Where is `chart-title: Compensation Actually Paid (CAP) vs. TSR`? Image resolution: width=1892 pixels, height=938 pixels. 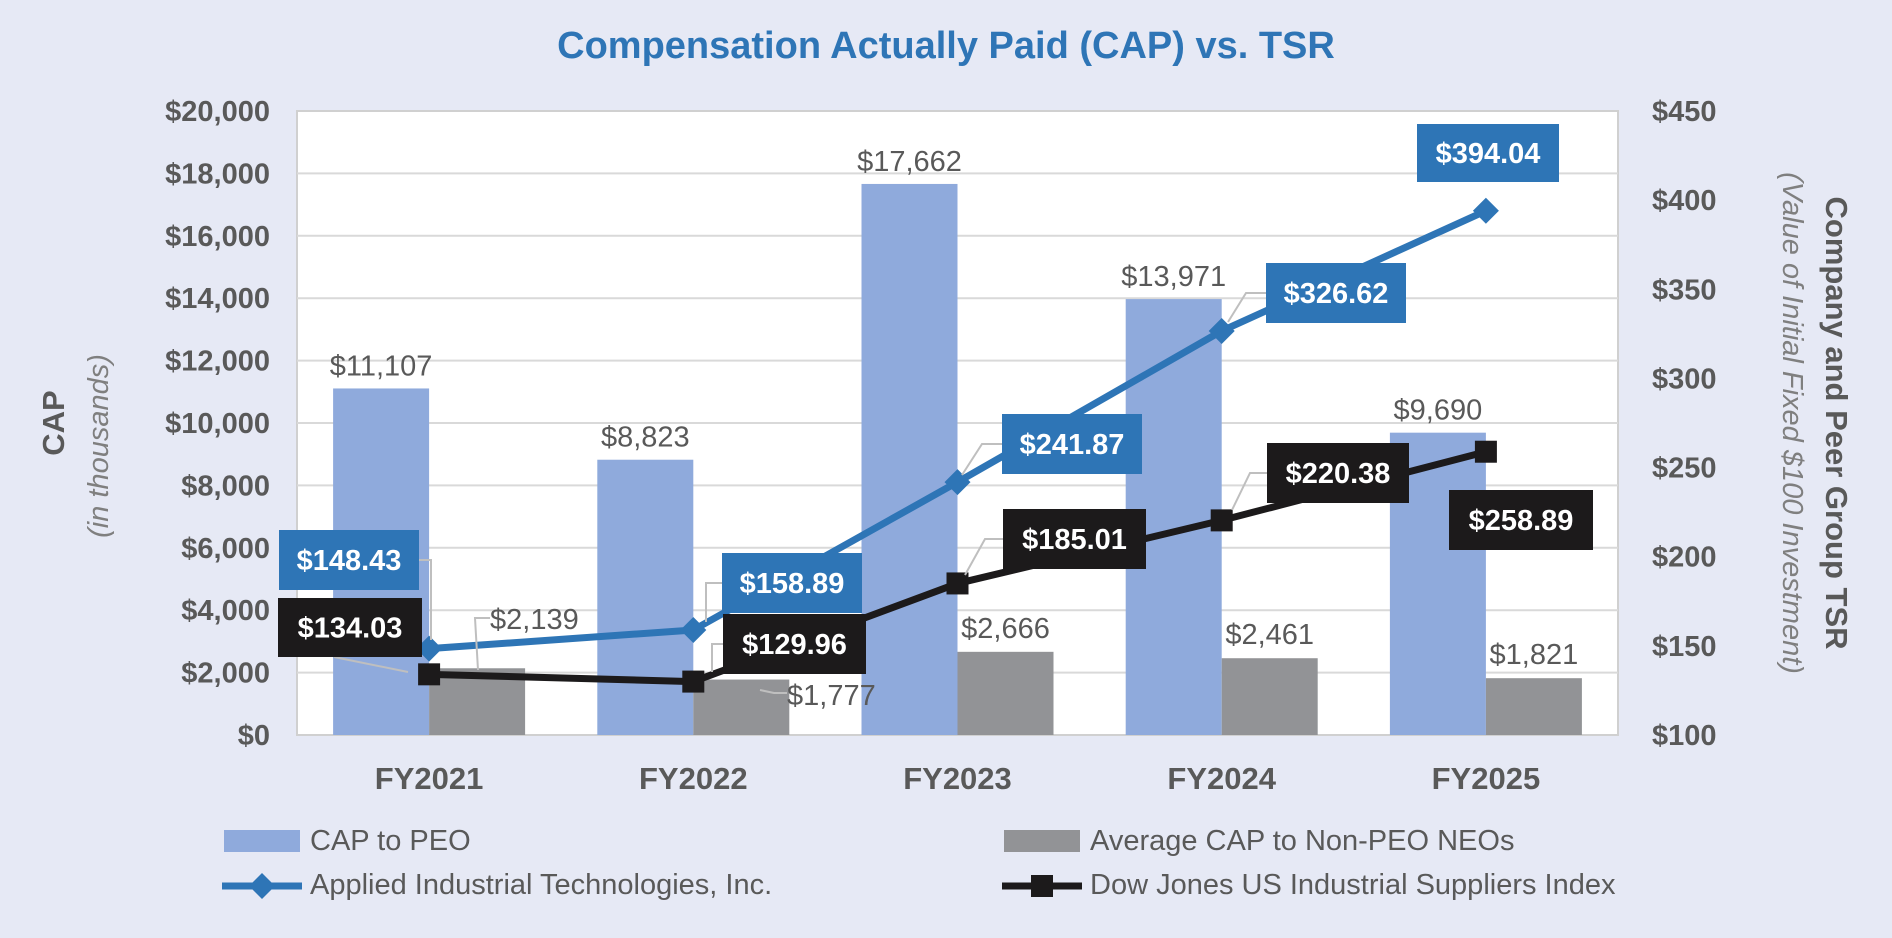
chart-title: Compensation Actually Paid (CAP) vs. TSR is located at coordinates (946, 46).